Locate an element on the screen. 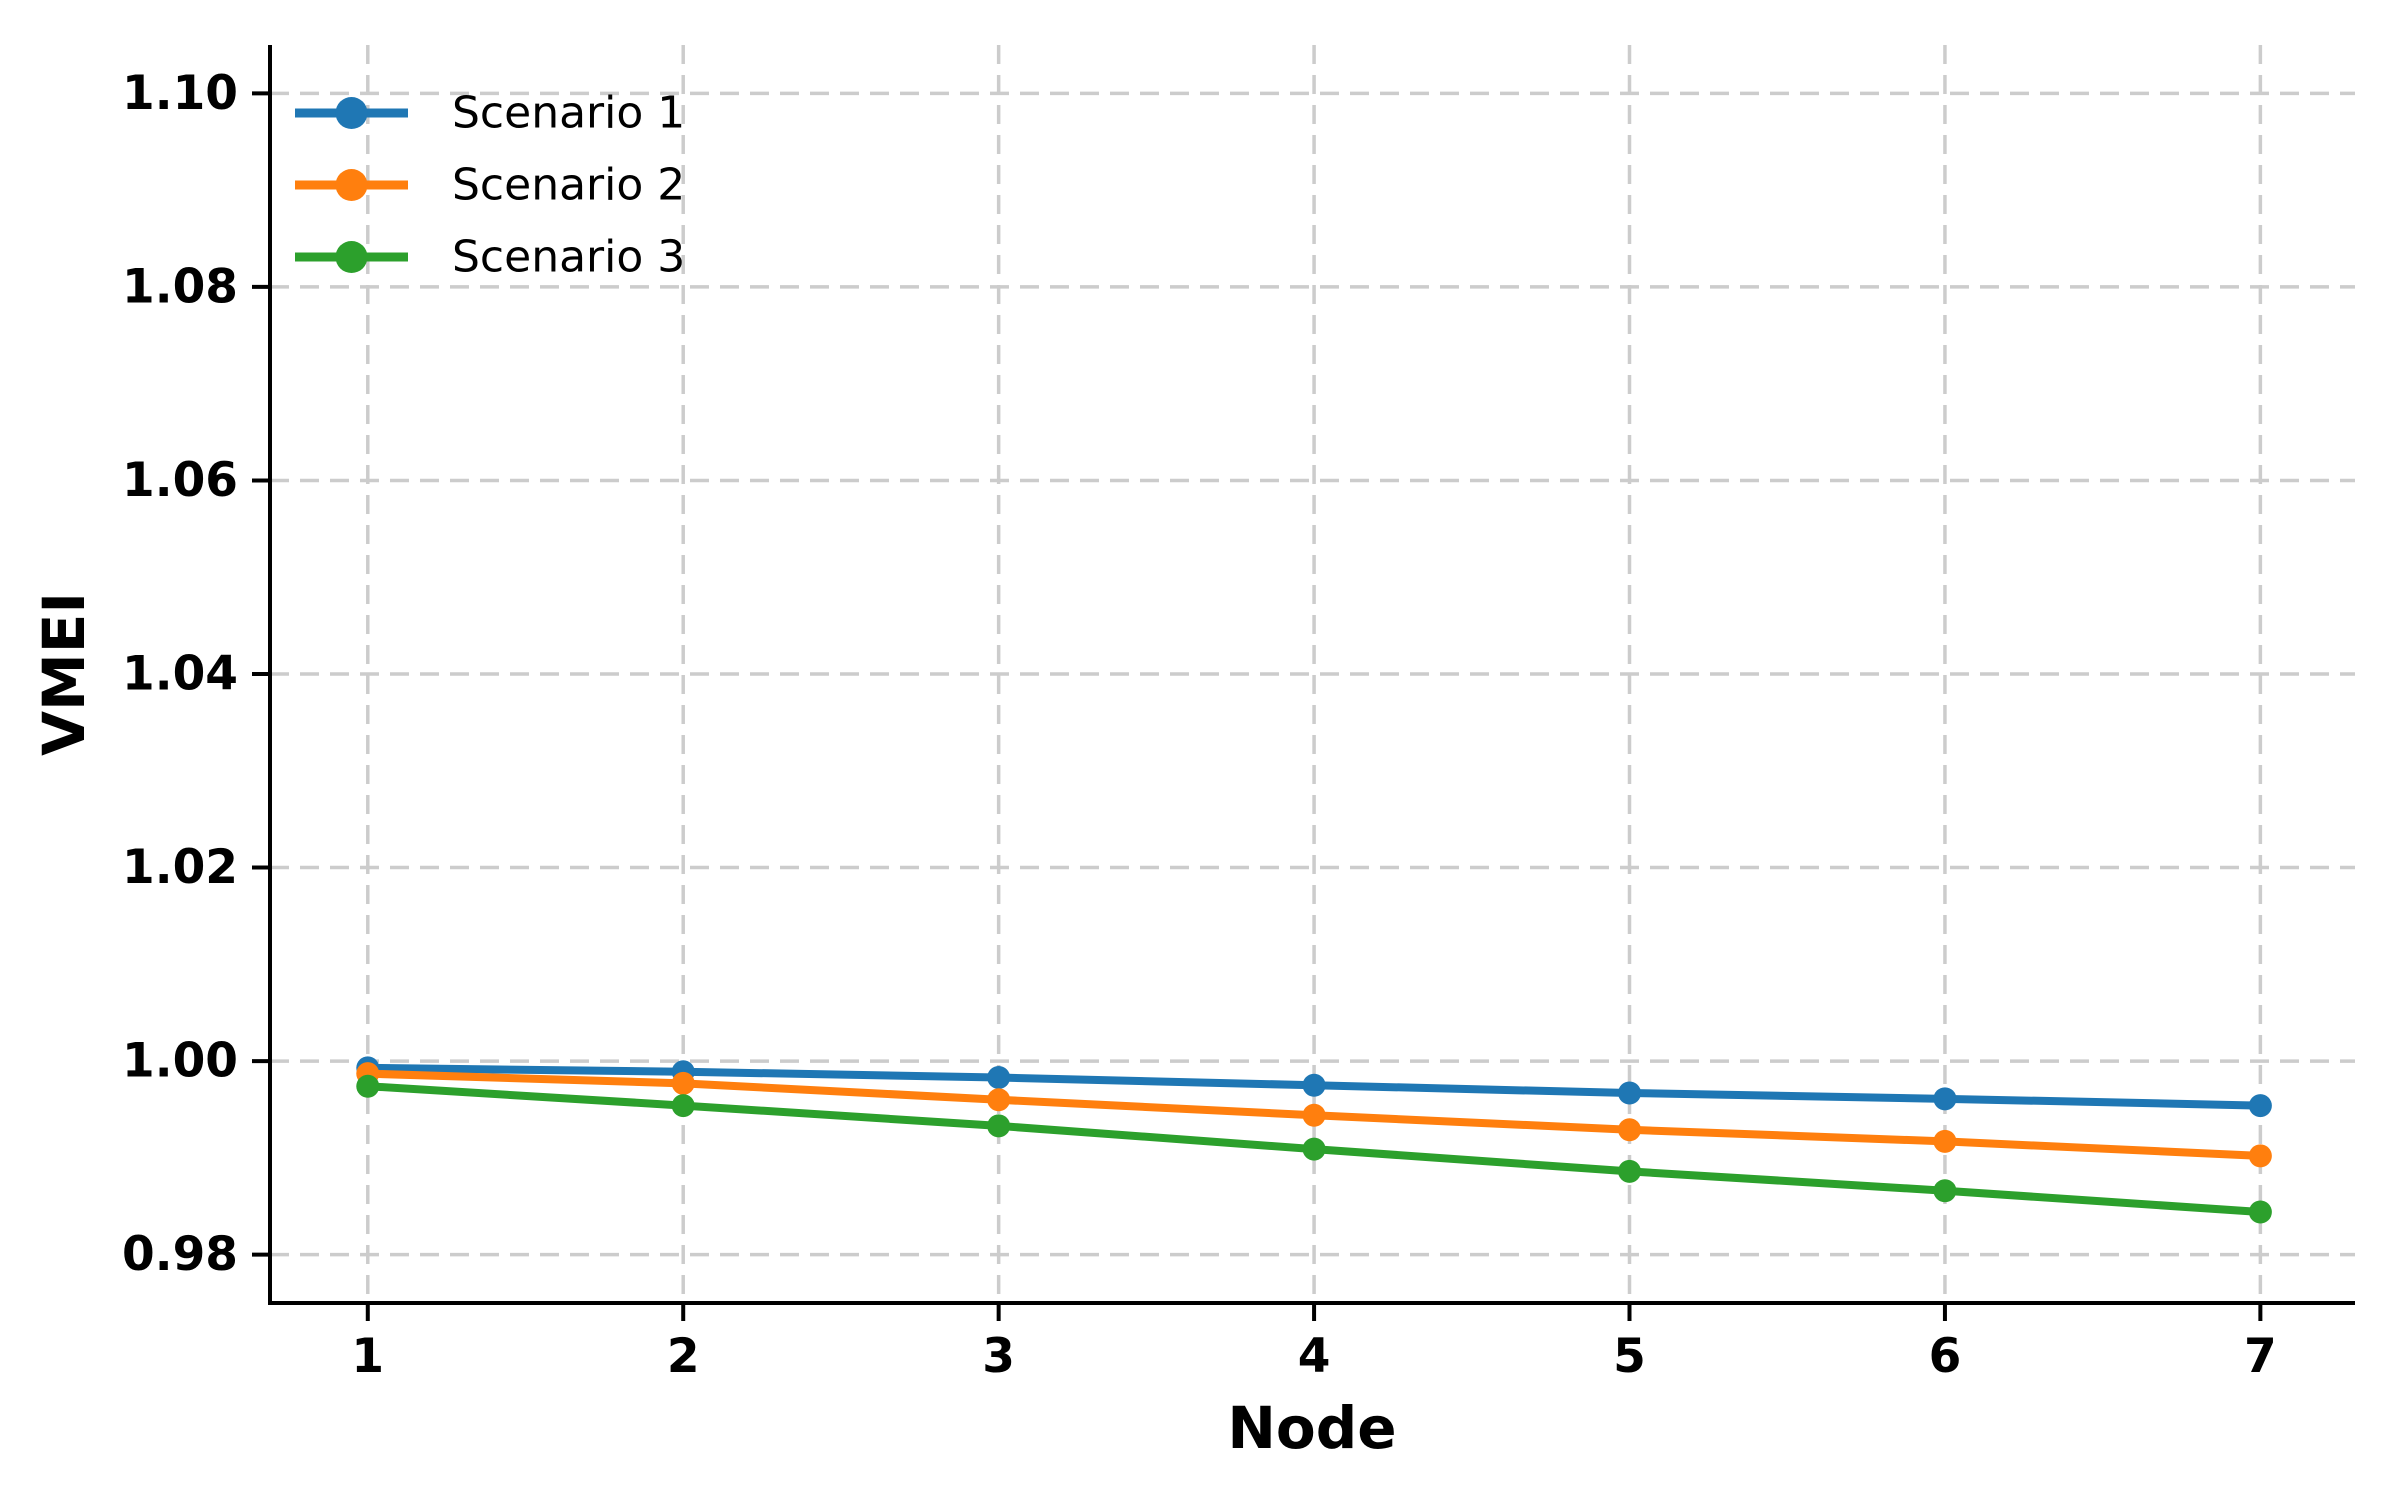  x-tick-label: 7 is located at coordinates (2260, 1356).